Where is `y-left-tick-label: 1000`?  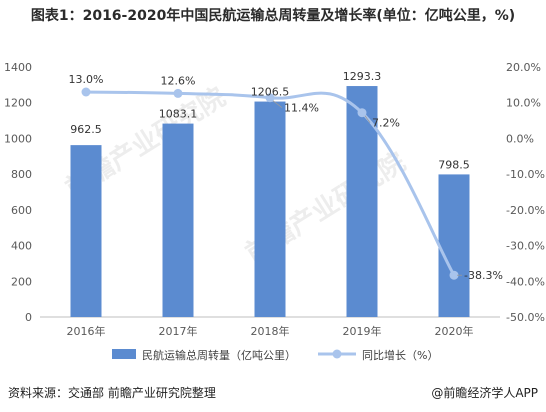
y-left-tick-label: 1000 is located at coordinates (18, 138).